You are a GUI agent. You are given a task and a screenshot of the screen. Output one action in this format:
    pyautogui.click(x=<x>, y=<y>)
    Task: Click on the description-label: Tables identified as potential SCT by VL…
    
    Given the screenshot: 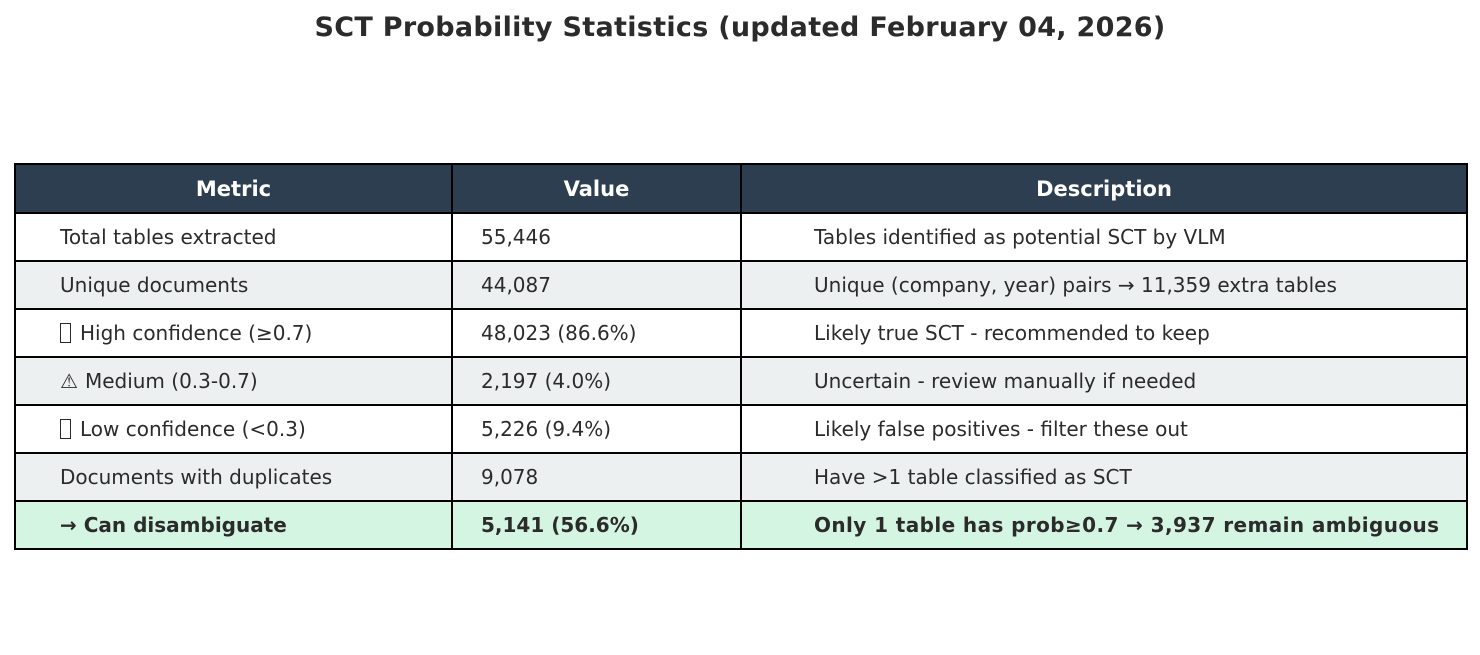 What is the action you would take?
    pyautogui.click(x=1020, y=237)
    